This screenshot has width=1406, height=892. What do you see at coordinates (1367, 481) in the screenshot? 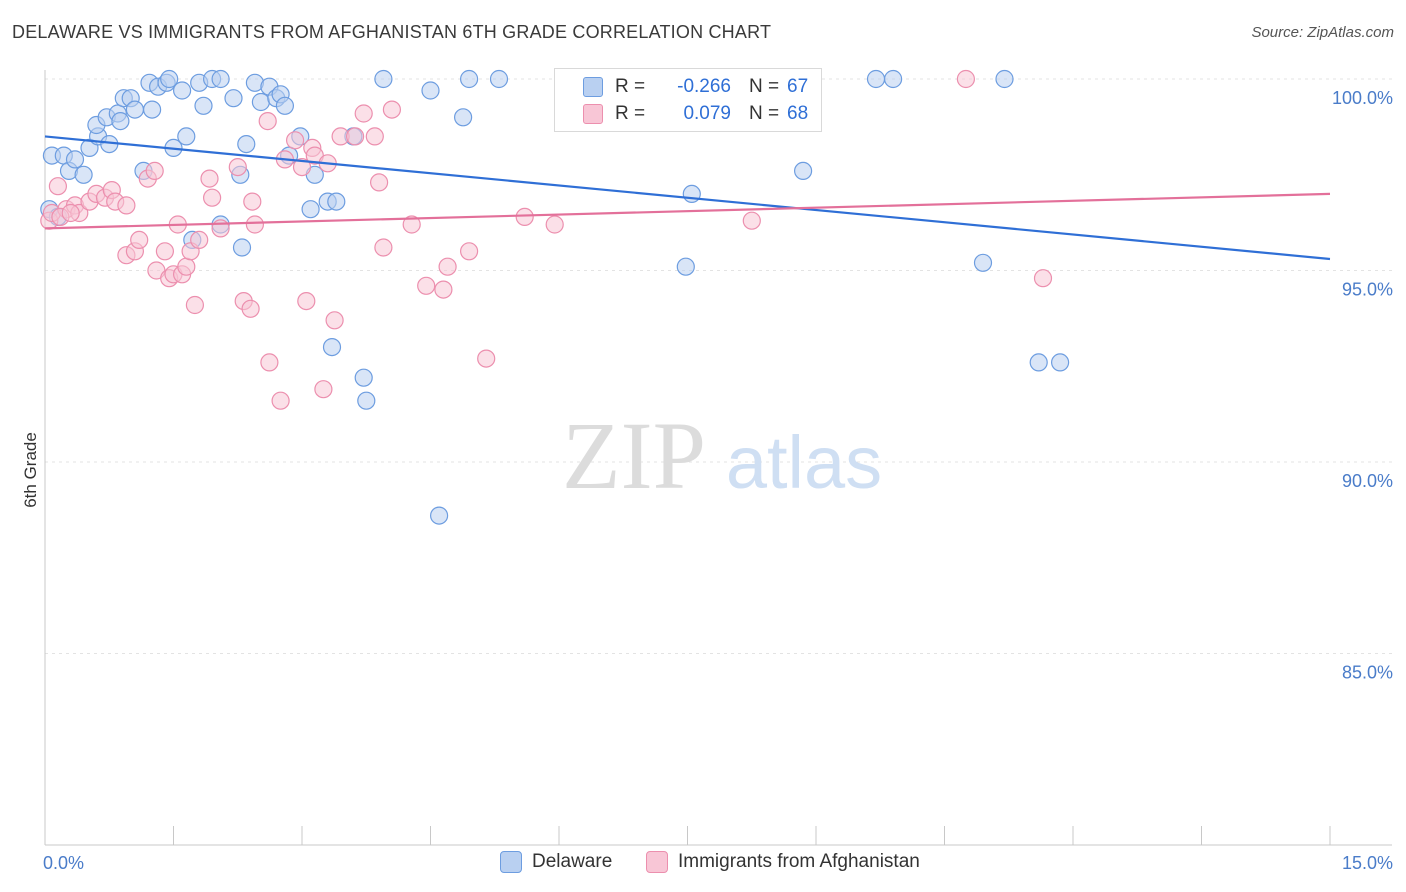
I see `y-tick-label: 90.0%` at bounding box center [1367, 481].